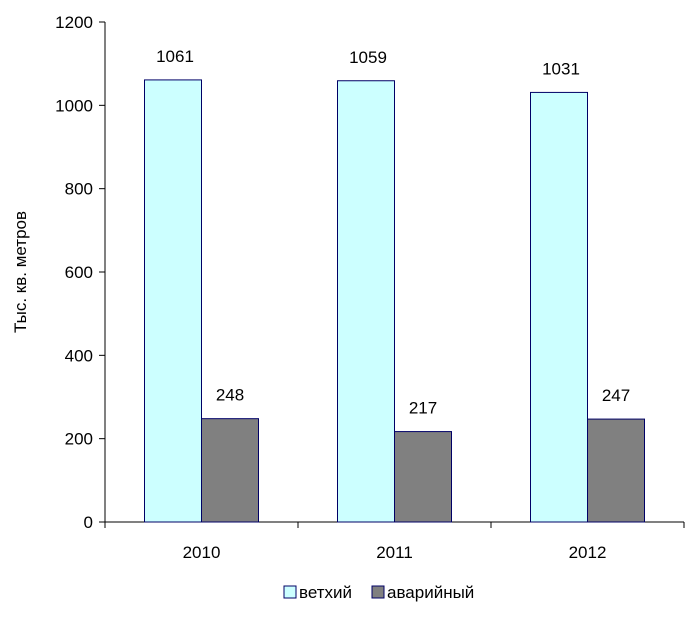 The height and width of the screenshot is (622, 692). I want to click on legend: ветхий аварийный, so click(378, 592).